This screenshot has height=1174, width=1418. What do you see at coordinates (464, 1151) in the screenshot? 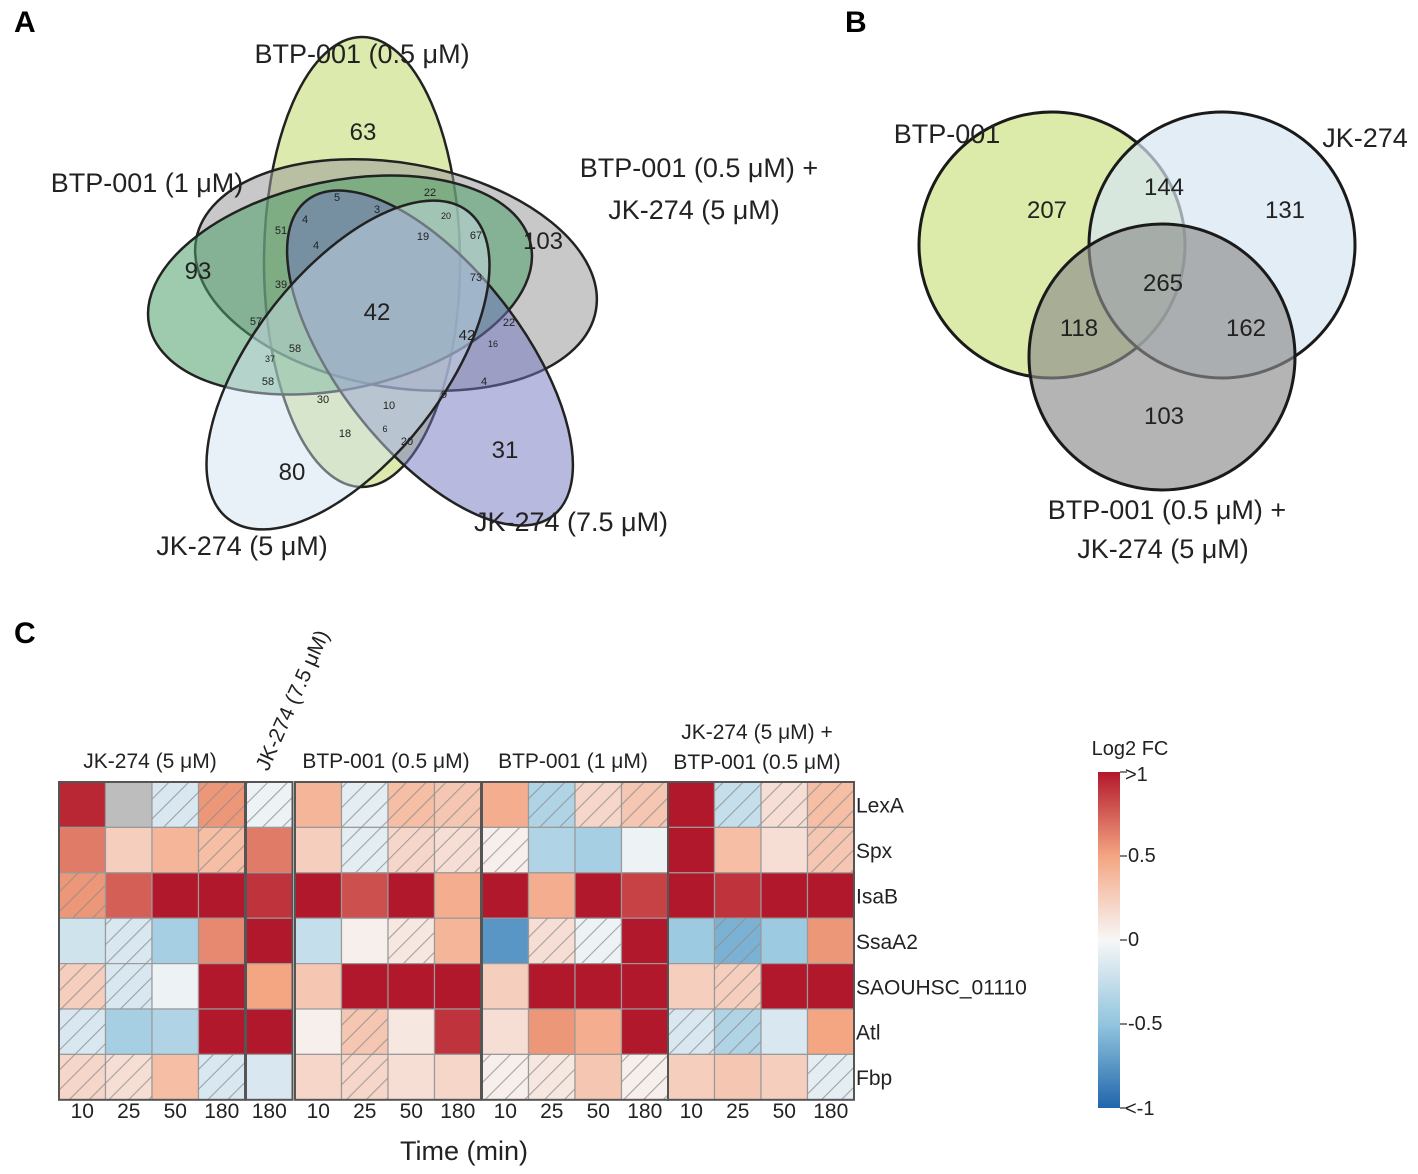
I see `heatmap-x-axis-label: Time (min)` at bounding box center [464, 1151].